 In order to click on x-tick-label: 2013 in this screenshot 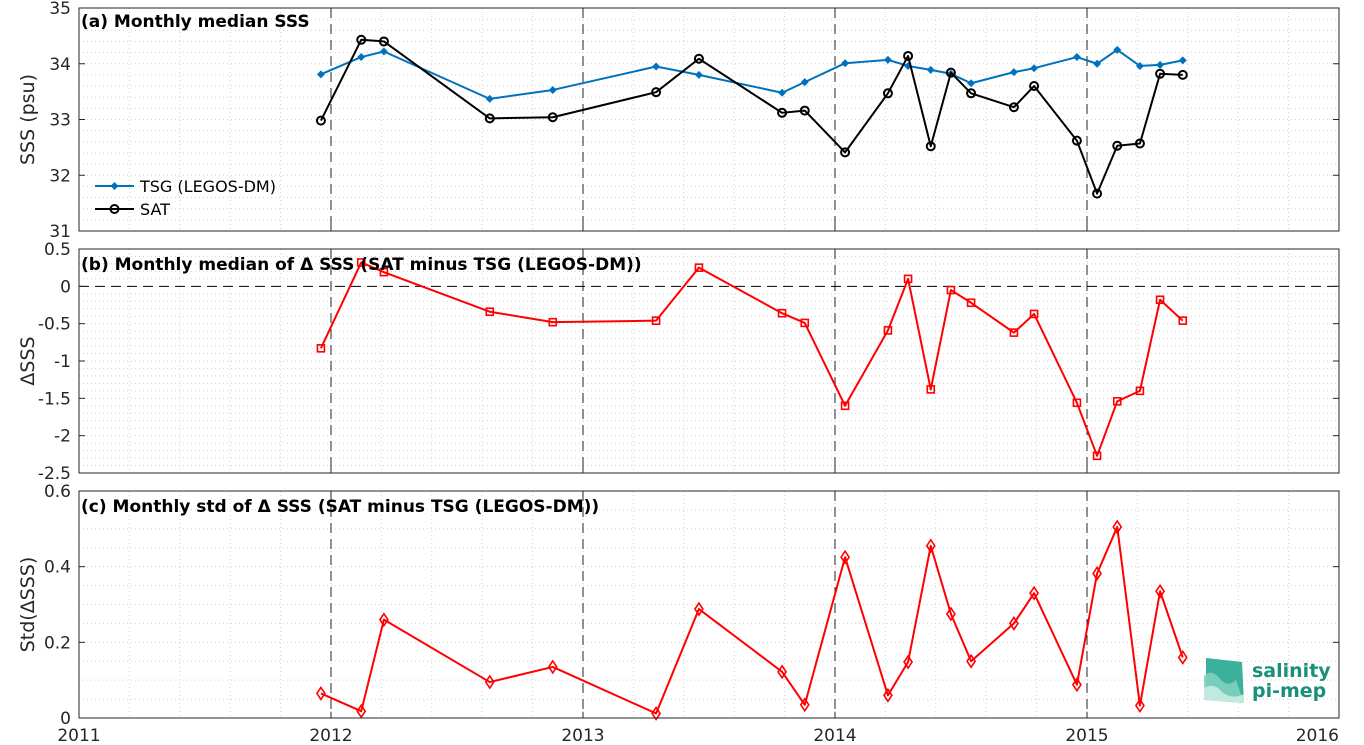, I will do `click(582, 735)`.